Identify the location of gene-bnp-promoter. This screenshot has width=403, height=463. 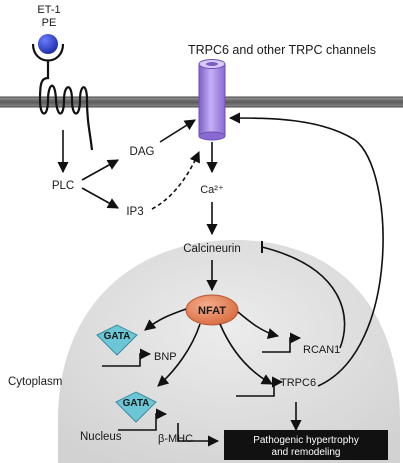
(127, 357).